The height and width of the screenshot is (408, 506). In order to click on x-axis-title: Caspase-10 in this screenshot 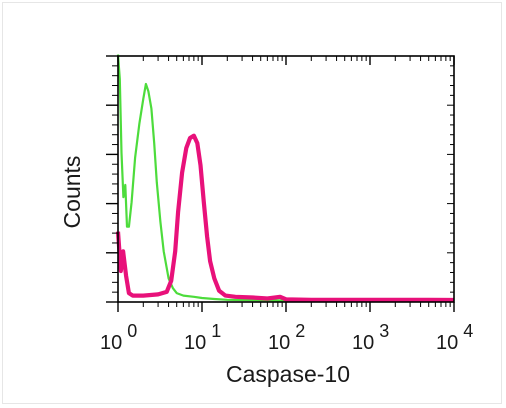, I will do `click(288, 374)`.